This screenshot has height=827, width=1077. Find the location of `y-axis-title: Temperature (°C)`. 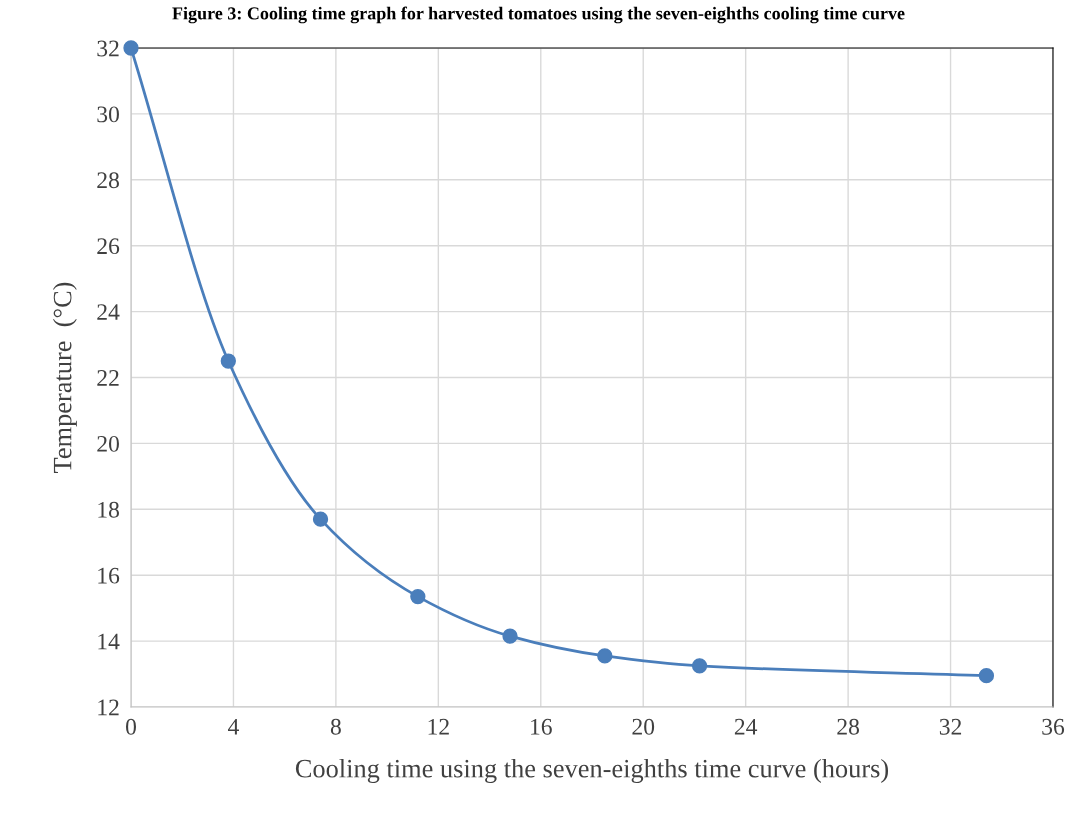

y-axis-title: Temperature (°C) is located at coordinates (64, 377).